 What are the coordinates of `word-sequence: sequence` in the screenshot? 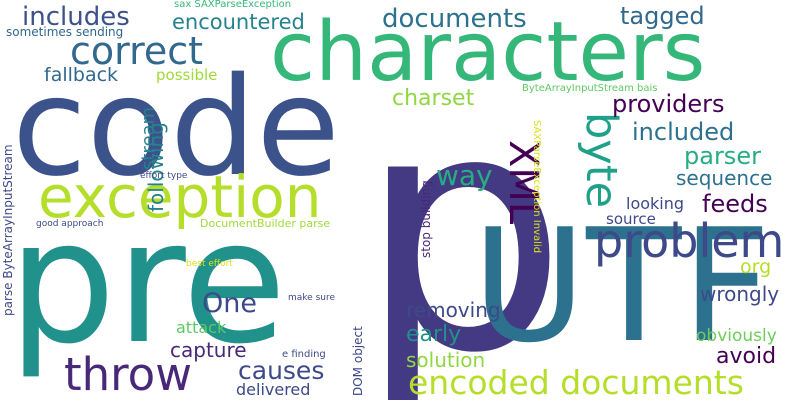 It's located at (724, 178).